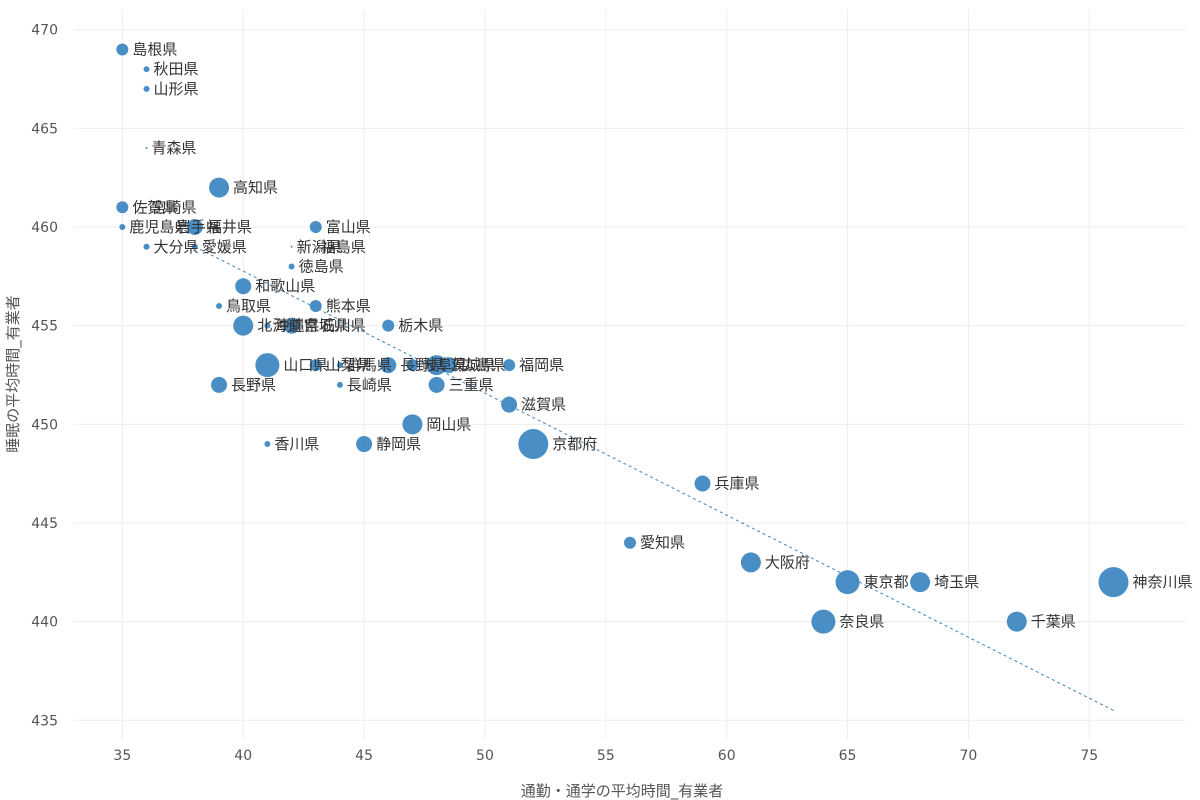 The height and width of the screenshot is (800, 1200). I want to click on point-label: 千葉県, so click(1053, 622).